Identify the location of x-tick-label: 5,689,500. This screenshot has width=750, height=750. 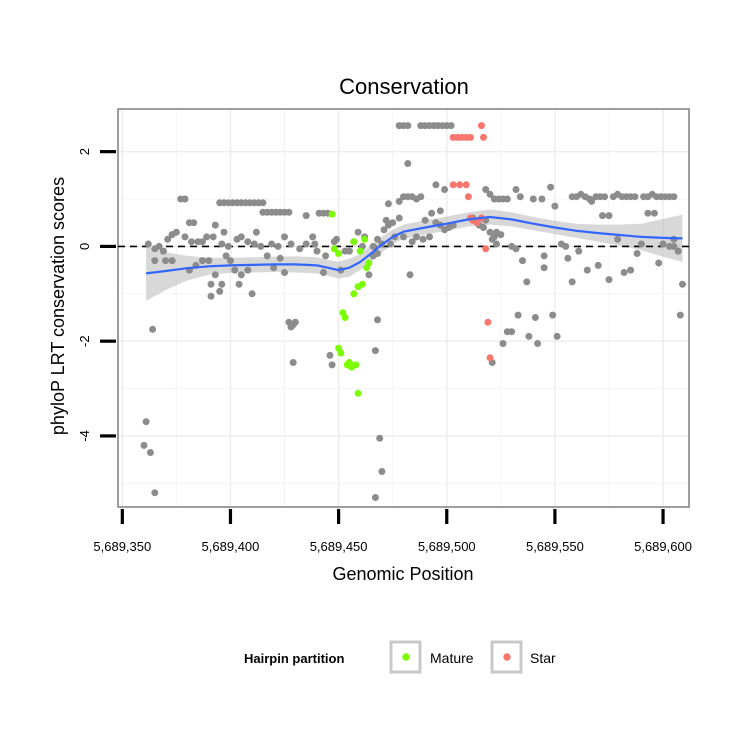
(447, 546).